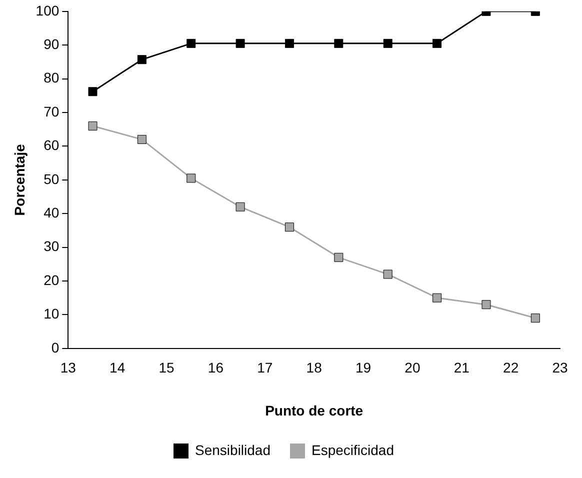 The height and width of the screenshot is (478, 582). Describe the element at coordinates (52, 44) in the screenshot. I see `y-tick-label: 90` at that location.